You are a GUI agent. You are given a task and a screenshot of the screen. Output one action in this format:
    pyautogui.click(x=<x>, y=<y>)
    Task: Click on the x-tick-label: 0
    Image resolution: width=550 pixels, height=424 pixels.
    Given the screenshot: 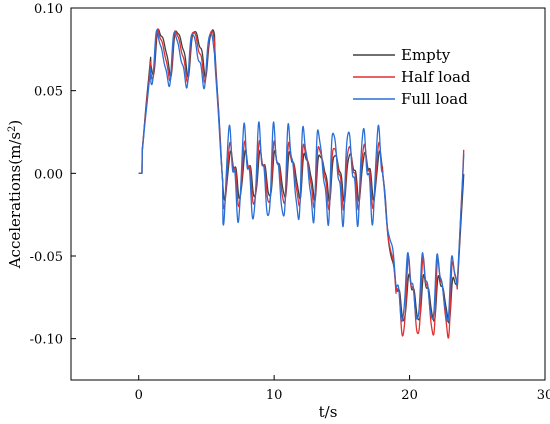 What is the action you would take?
    pyautogui.click(x=139, y=395)
    